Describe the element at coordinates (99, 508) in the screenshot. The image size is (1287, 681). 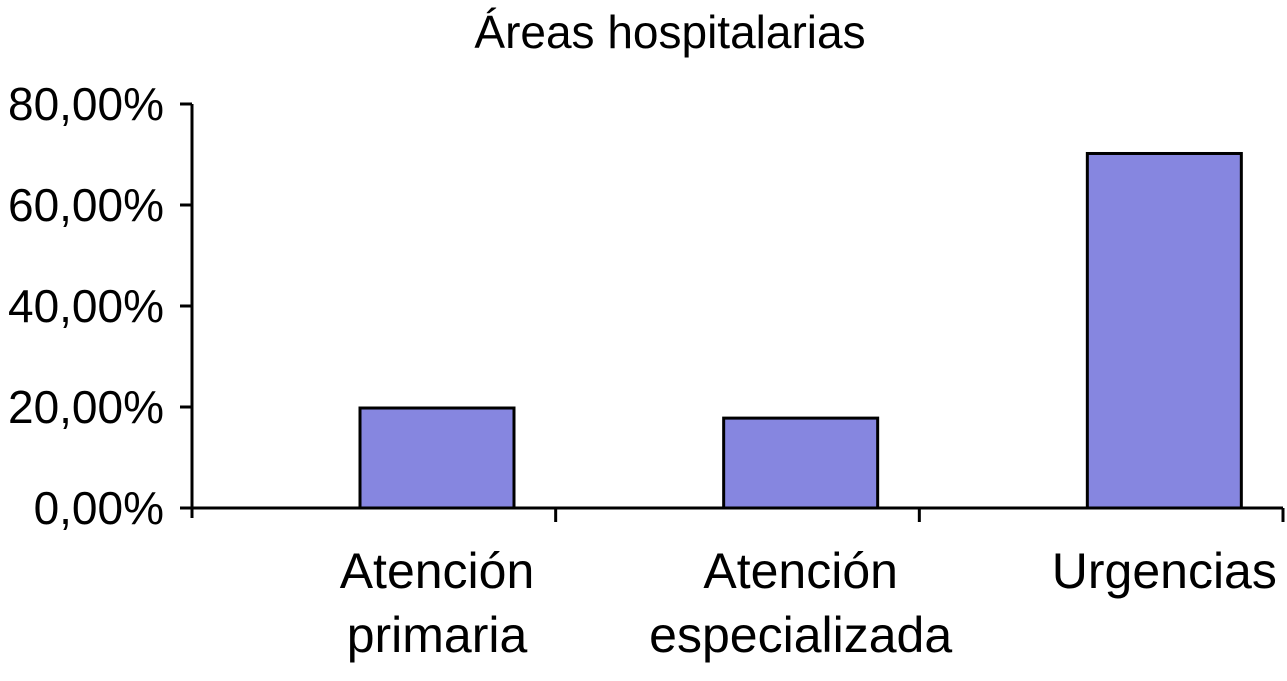
I see `y-tick-label: 0,00%` at that location.